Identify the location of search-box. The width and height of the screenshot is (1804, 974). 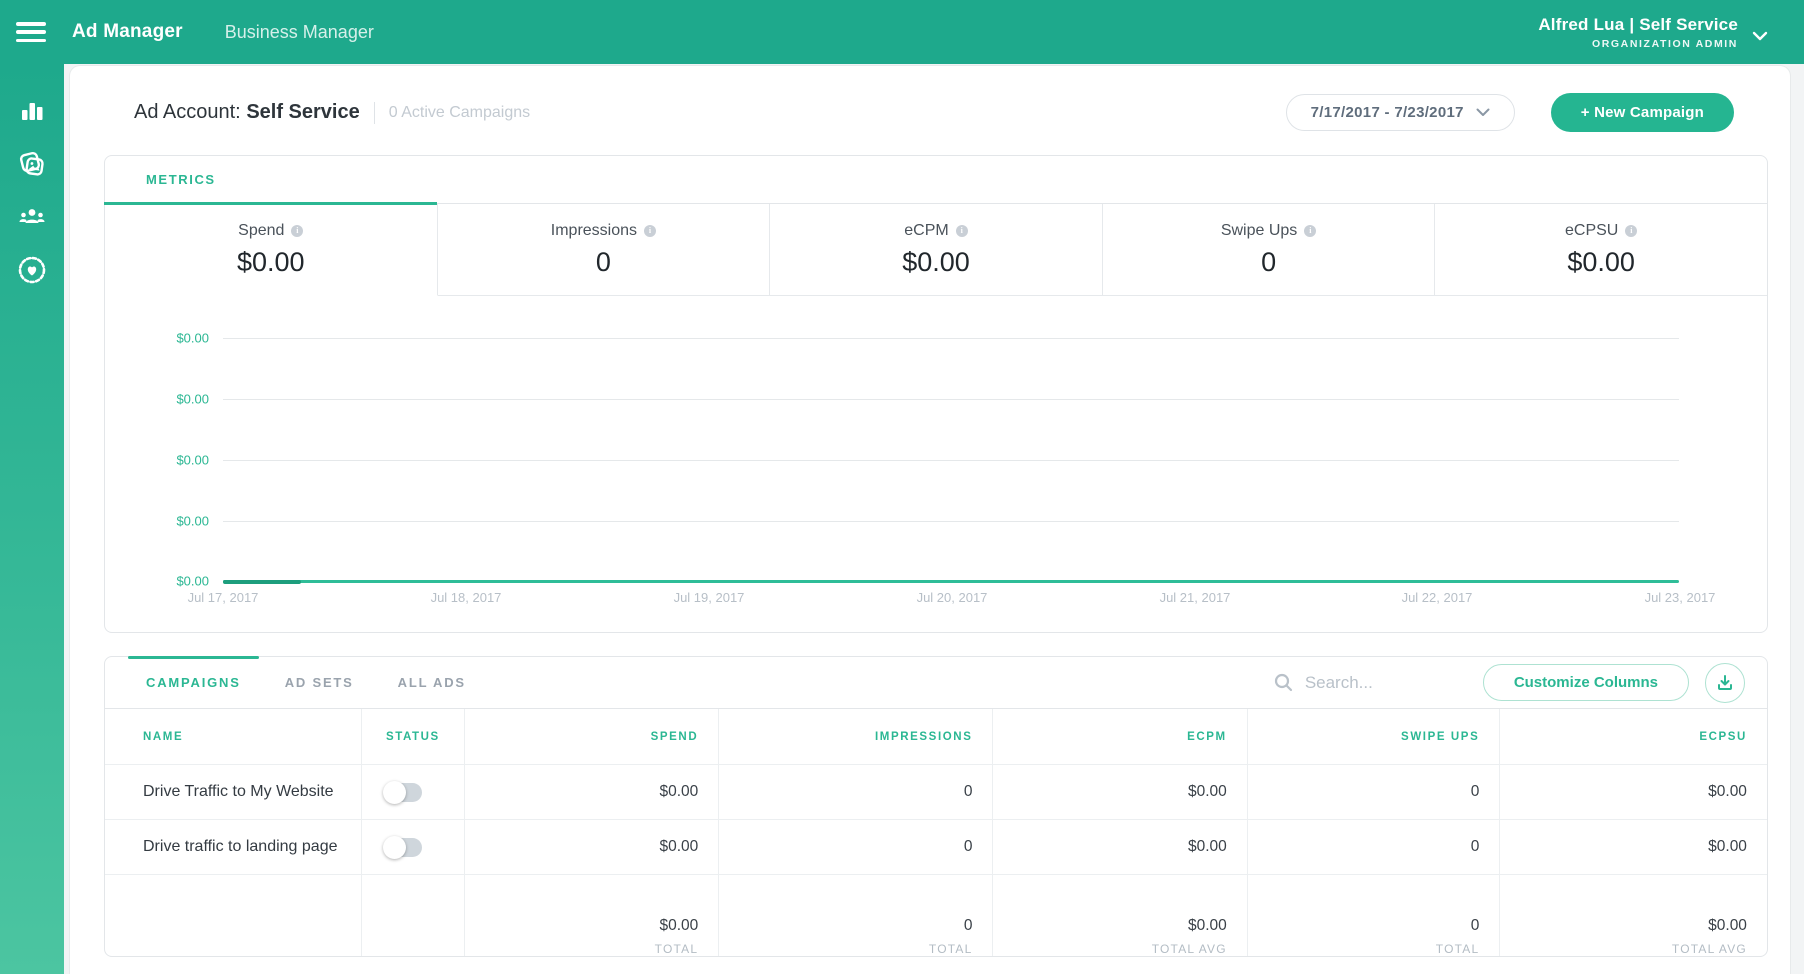
(1374, 682).